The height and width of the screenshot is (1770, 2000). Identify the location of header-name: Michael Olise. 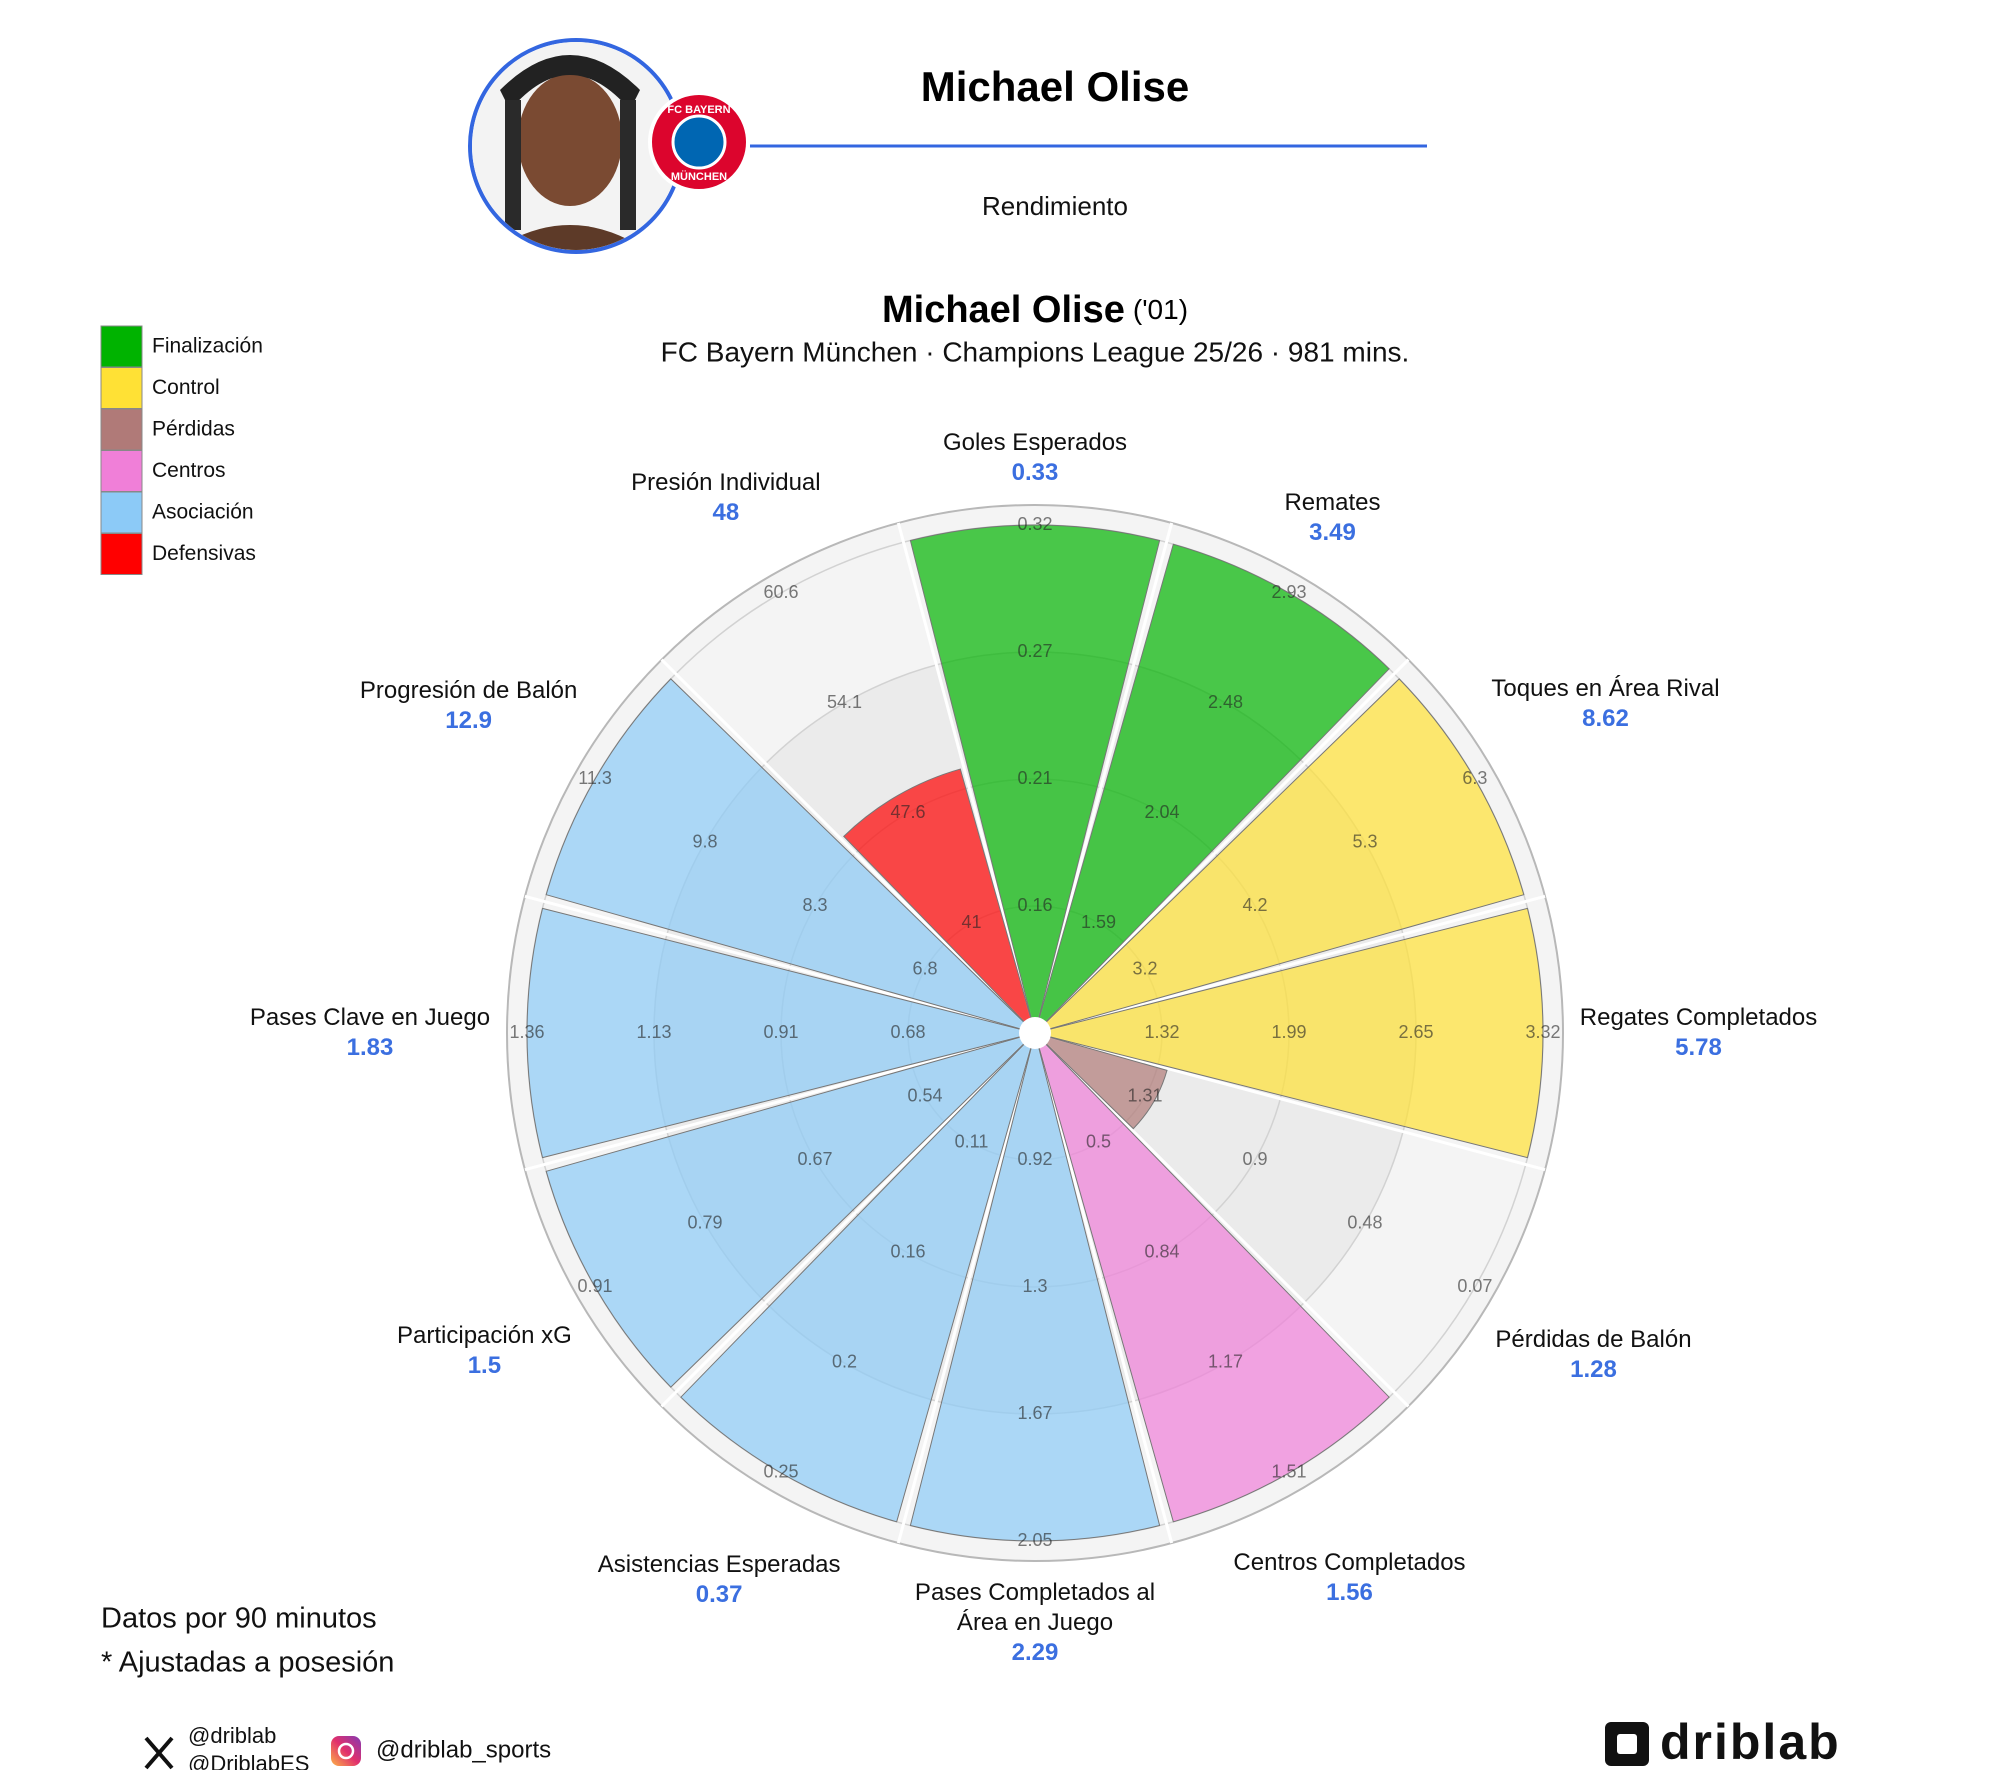
(1055, 86).